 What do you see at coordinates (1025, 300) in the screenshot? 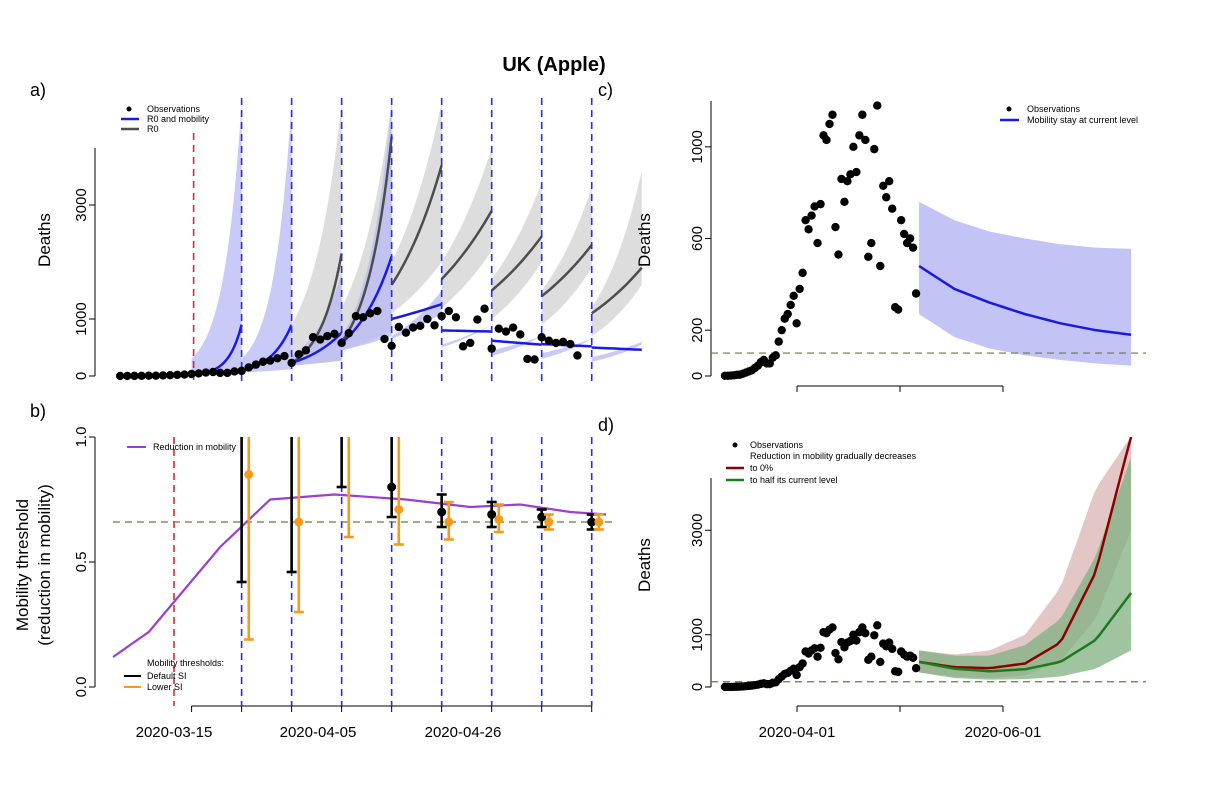
I see `current-level-forecast-line` at bounding box center [1025, 300].